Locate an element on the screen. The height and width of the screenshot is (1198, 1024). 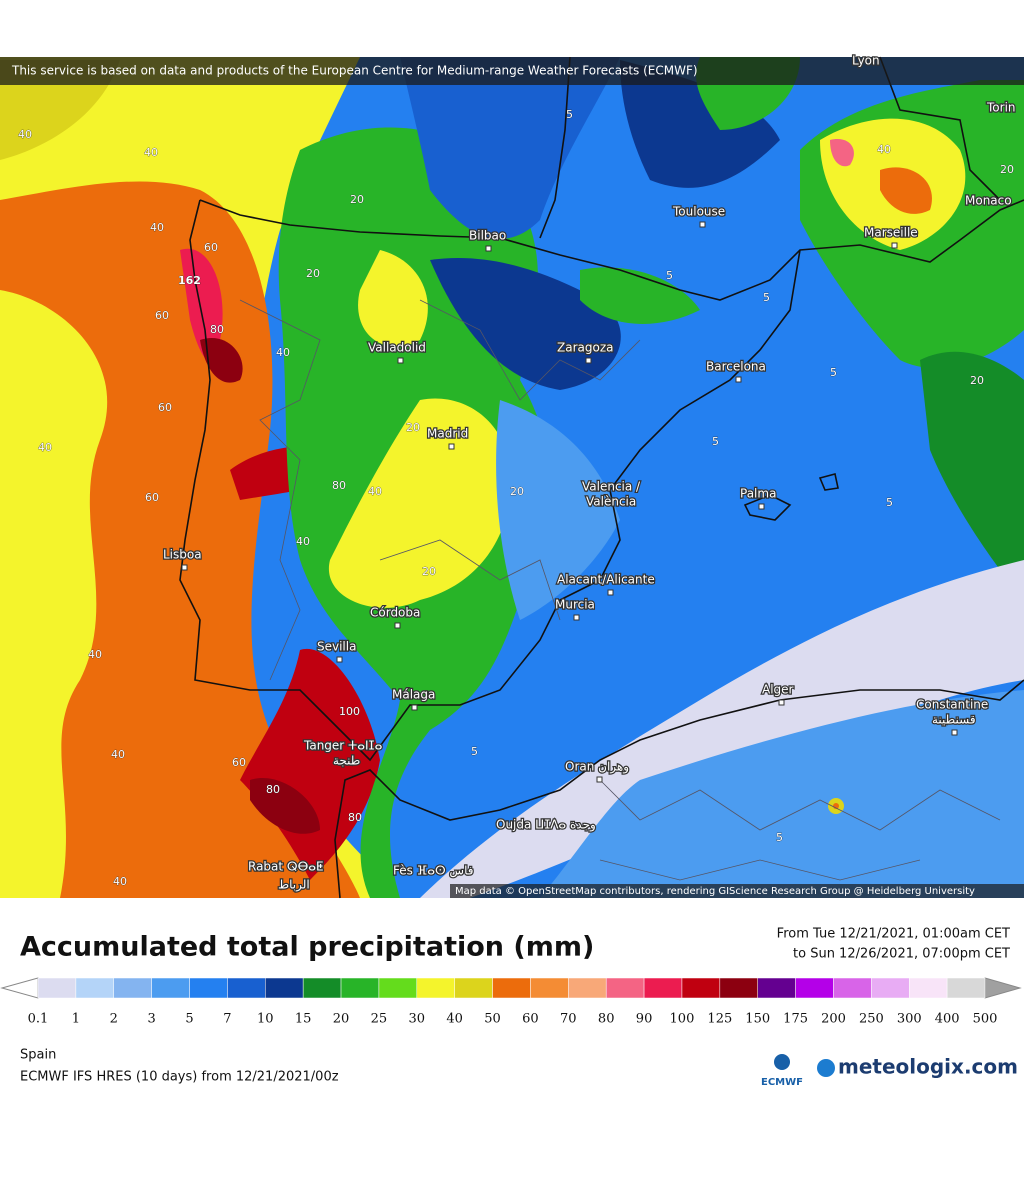
colorbar-label: 10 is located at coordinates (265, 1019).